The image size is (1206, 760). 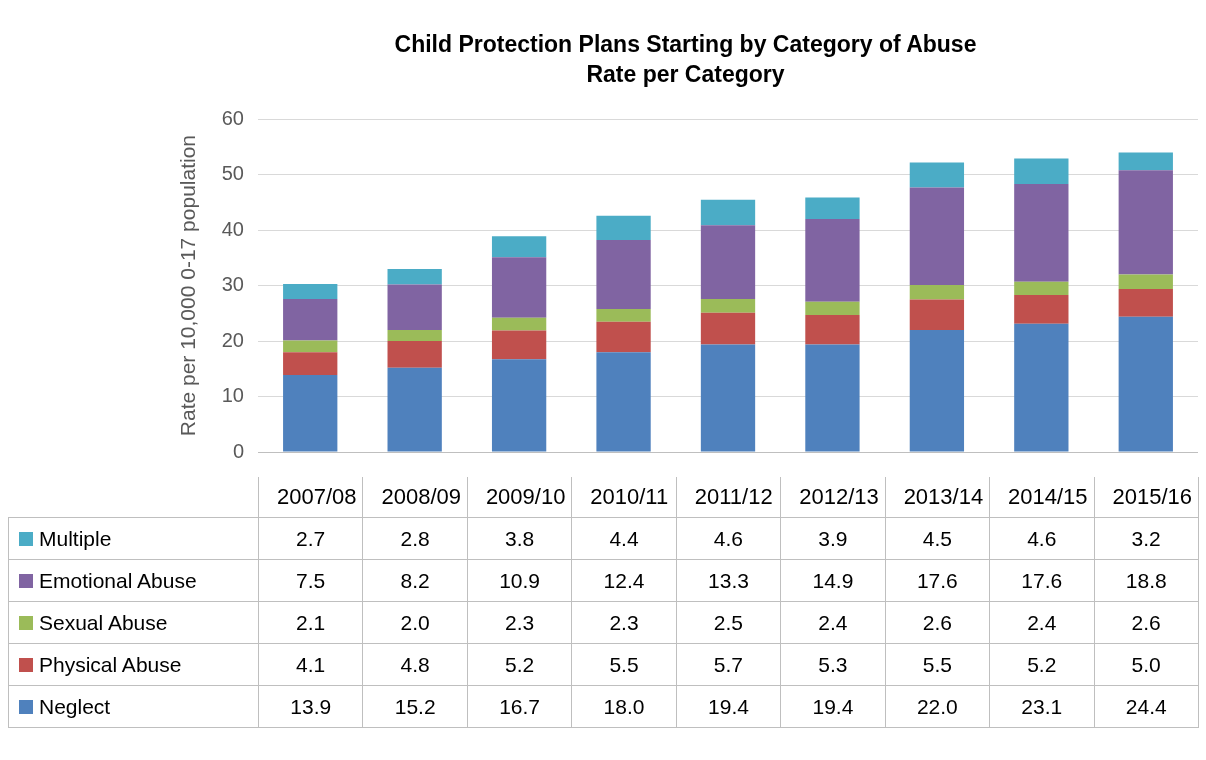 What do you see at coordinates (310, 538) in the screenshot?
I see `data-label: 2.7` at bounding box center [310, 538].